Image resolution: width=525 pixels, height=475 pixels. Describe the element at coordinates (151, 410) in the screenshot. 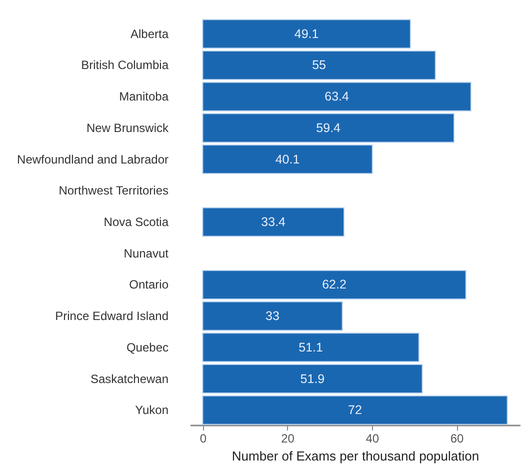

I see `y-tick-label: Yukon` at that location.